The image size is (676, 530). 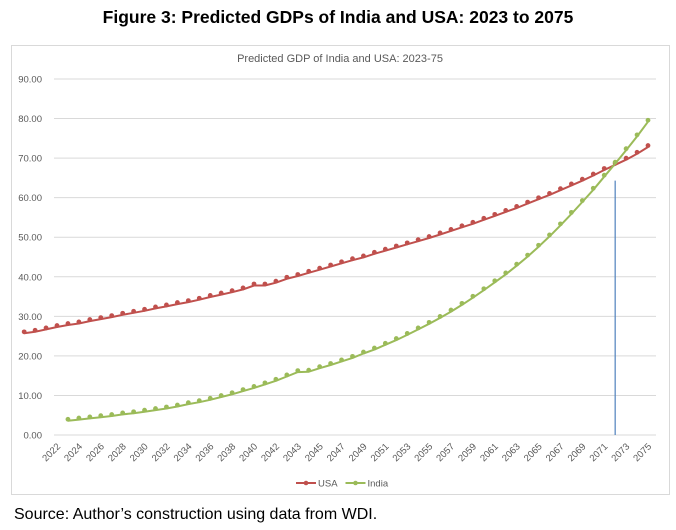 What do you see at coordinates (599, 452) in the screenshot?
I see `x-tick-label: 2071` at bounding box center [599, 452].